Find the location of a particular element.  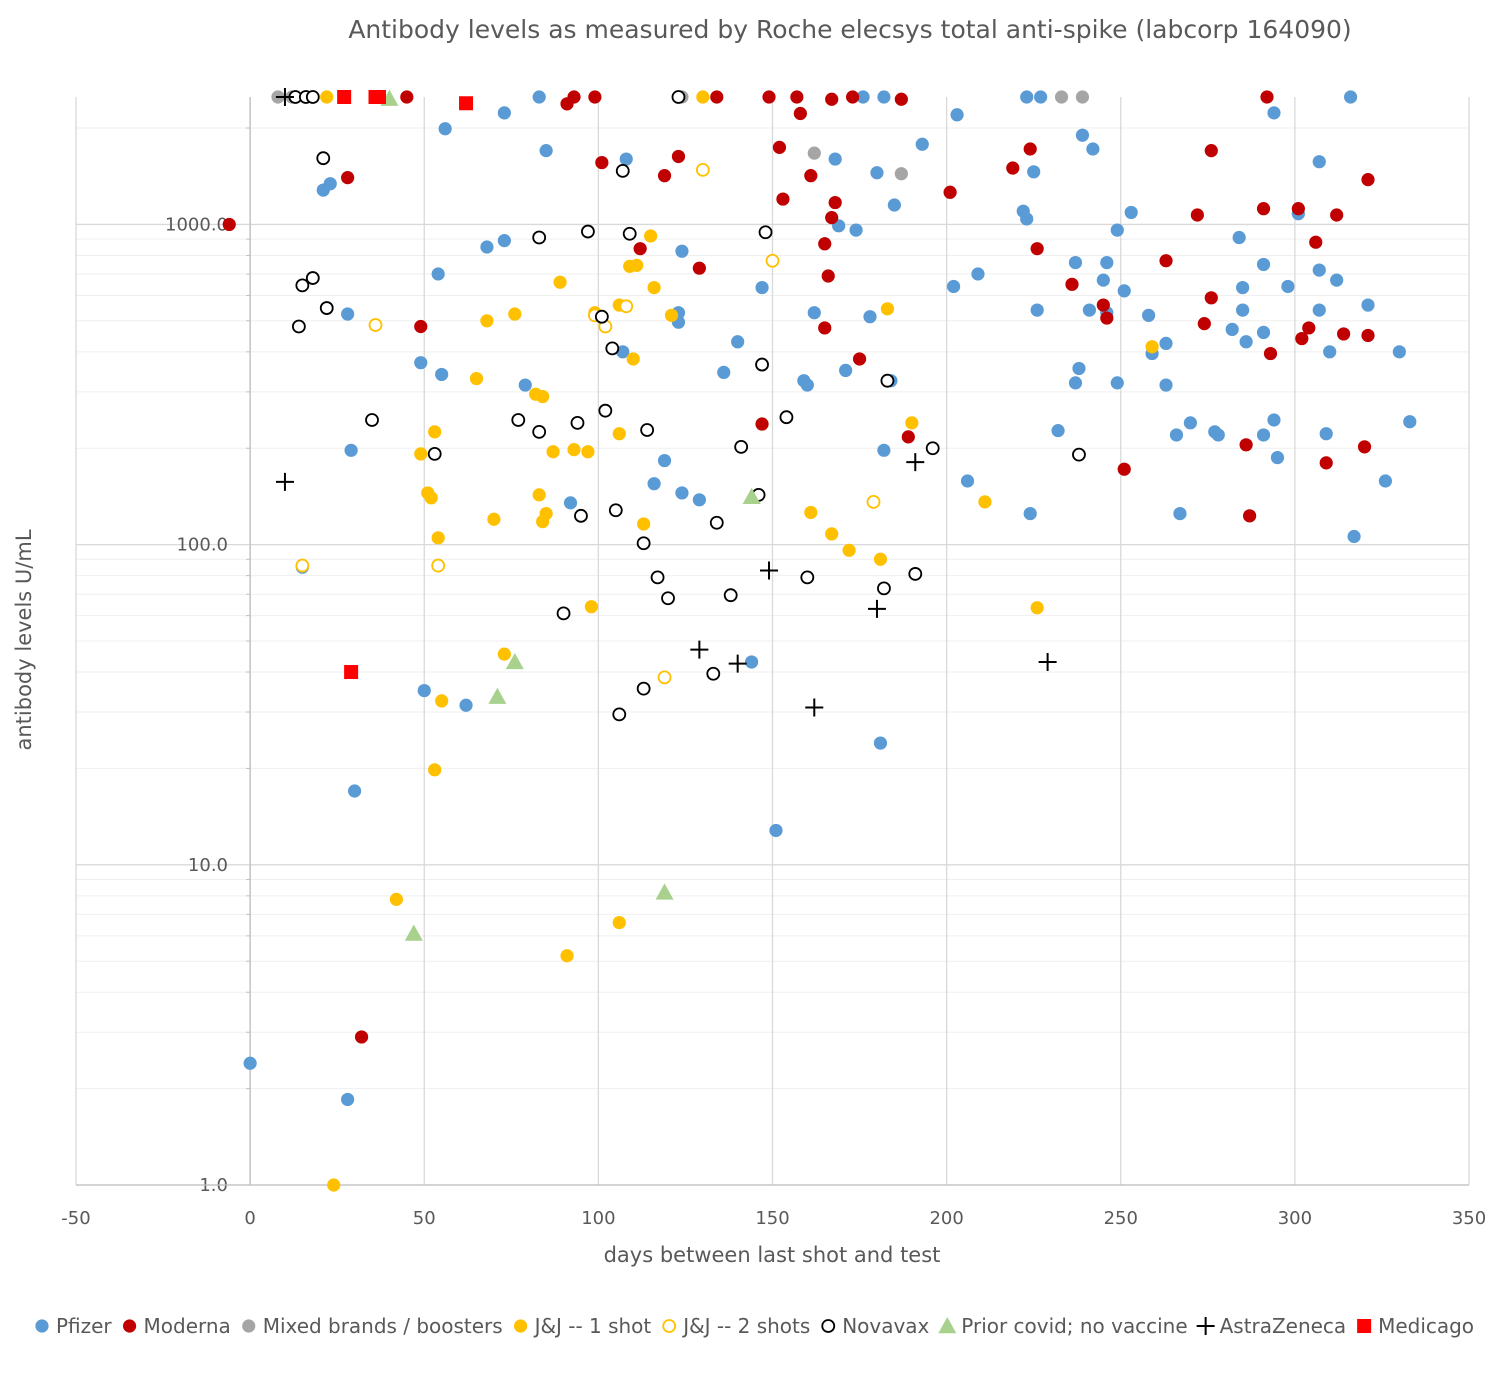

legend-label: Moderna is located at coordinates (187, 1326).